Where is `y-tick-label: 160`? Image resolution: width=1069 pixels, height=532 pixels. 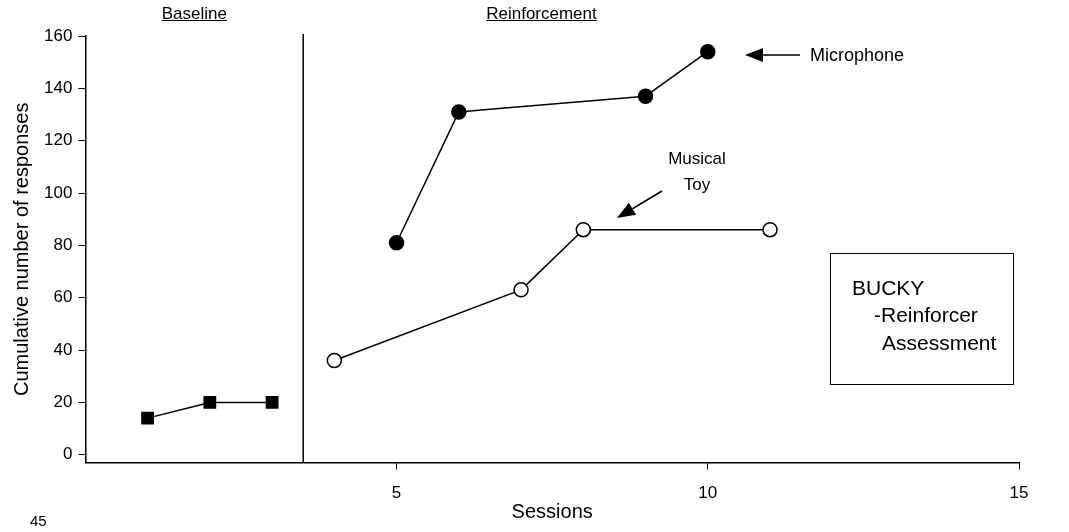
y-tick-label: 160 is located at coordinates (58, 35).